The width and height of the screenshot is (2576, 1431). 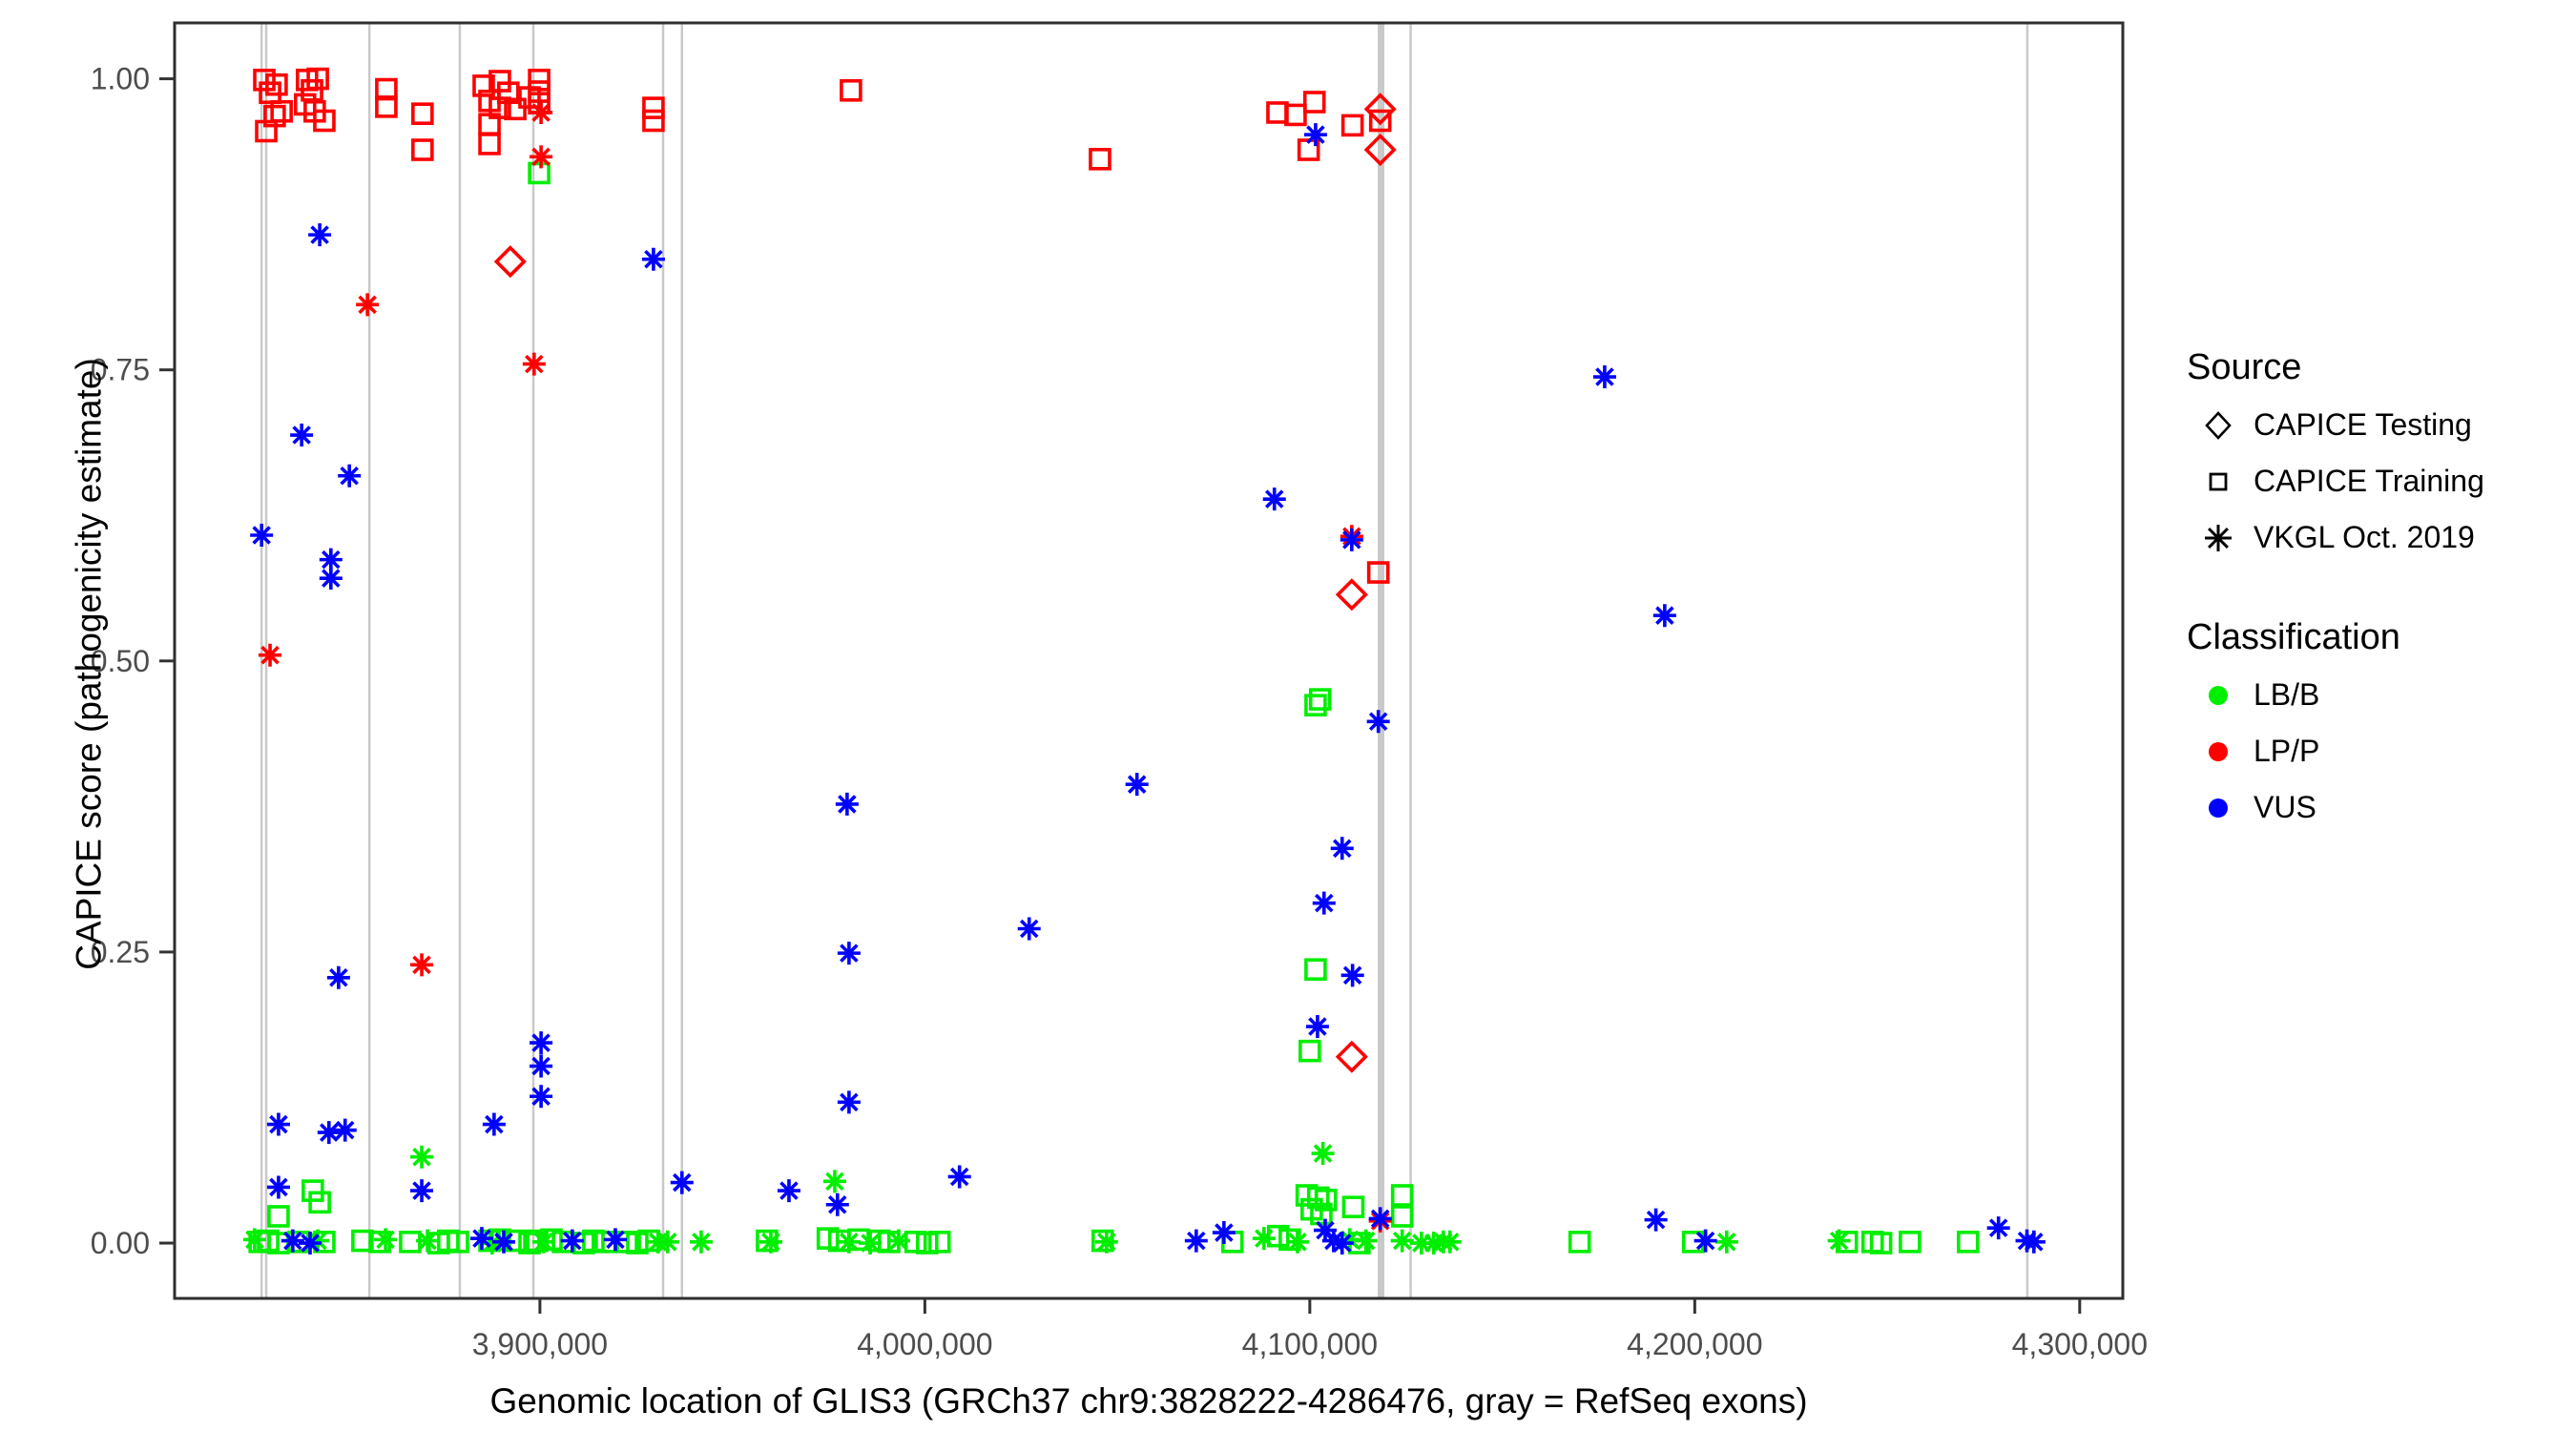 I want to click on legend-classification-items: LB/B LP/P VUS, so click(x=2373, y=751).